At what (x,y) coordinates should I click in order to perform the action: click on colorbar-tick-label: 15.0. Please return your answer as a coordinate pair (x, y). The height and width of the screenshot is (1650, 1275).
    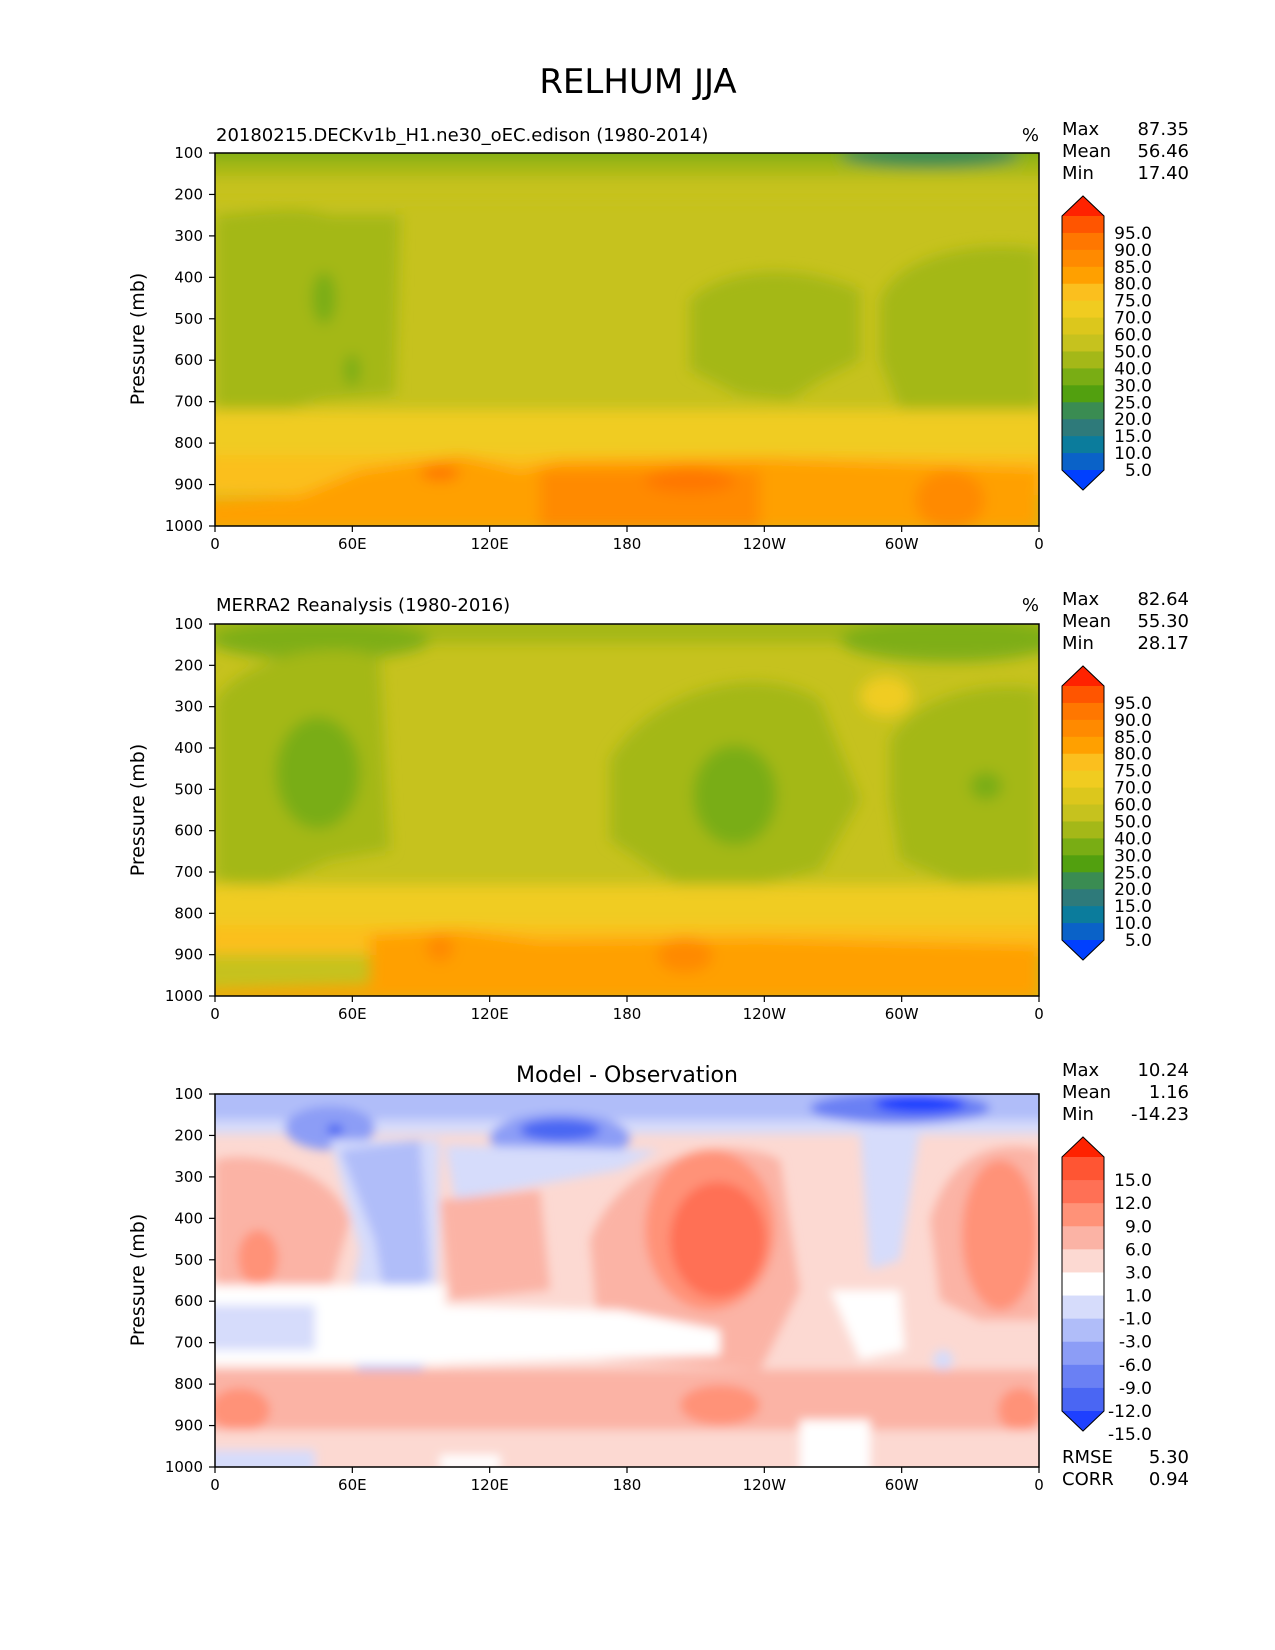
    Looking at the image, I should click on (1133, 907).